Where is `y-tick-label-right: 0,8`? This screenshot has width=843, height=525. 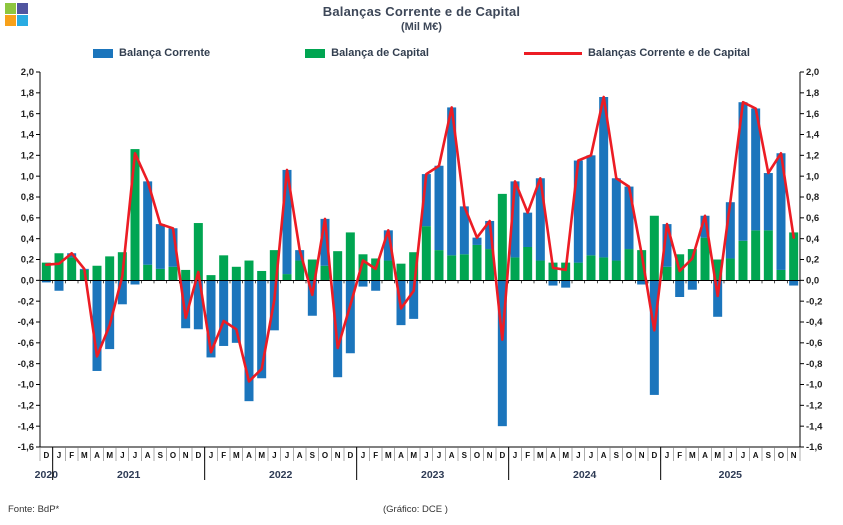
y-tick-label-right: 0,8 is located at coordinates (812, 197).